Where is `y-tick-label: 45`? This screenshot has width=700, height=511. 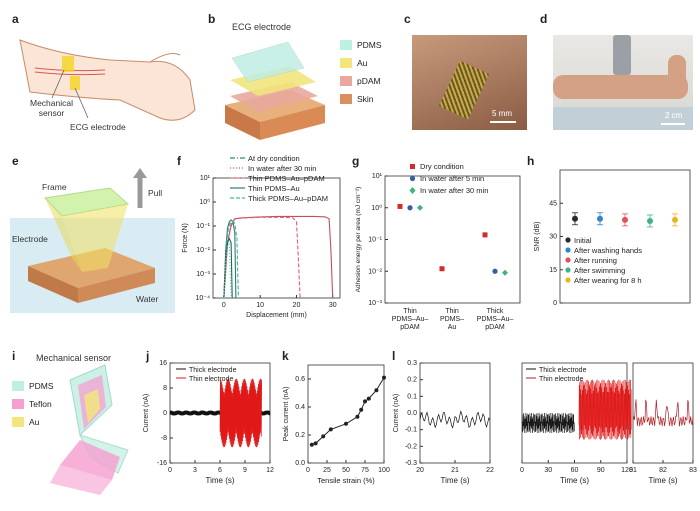 y-tick-label: 45 is located at coordinates (553, 203).